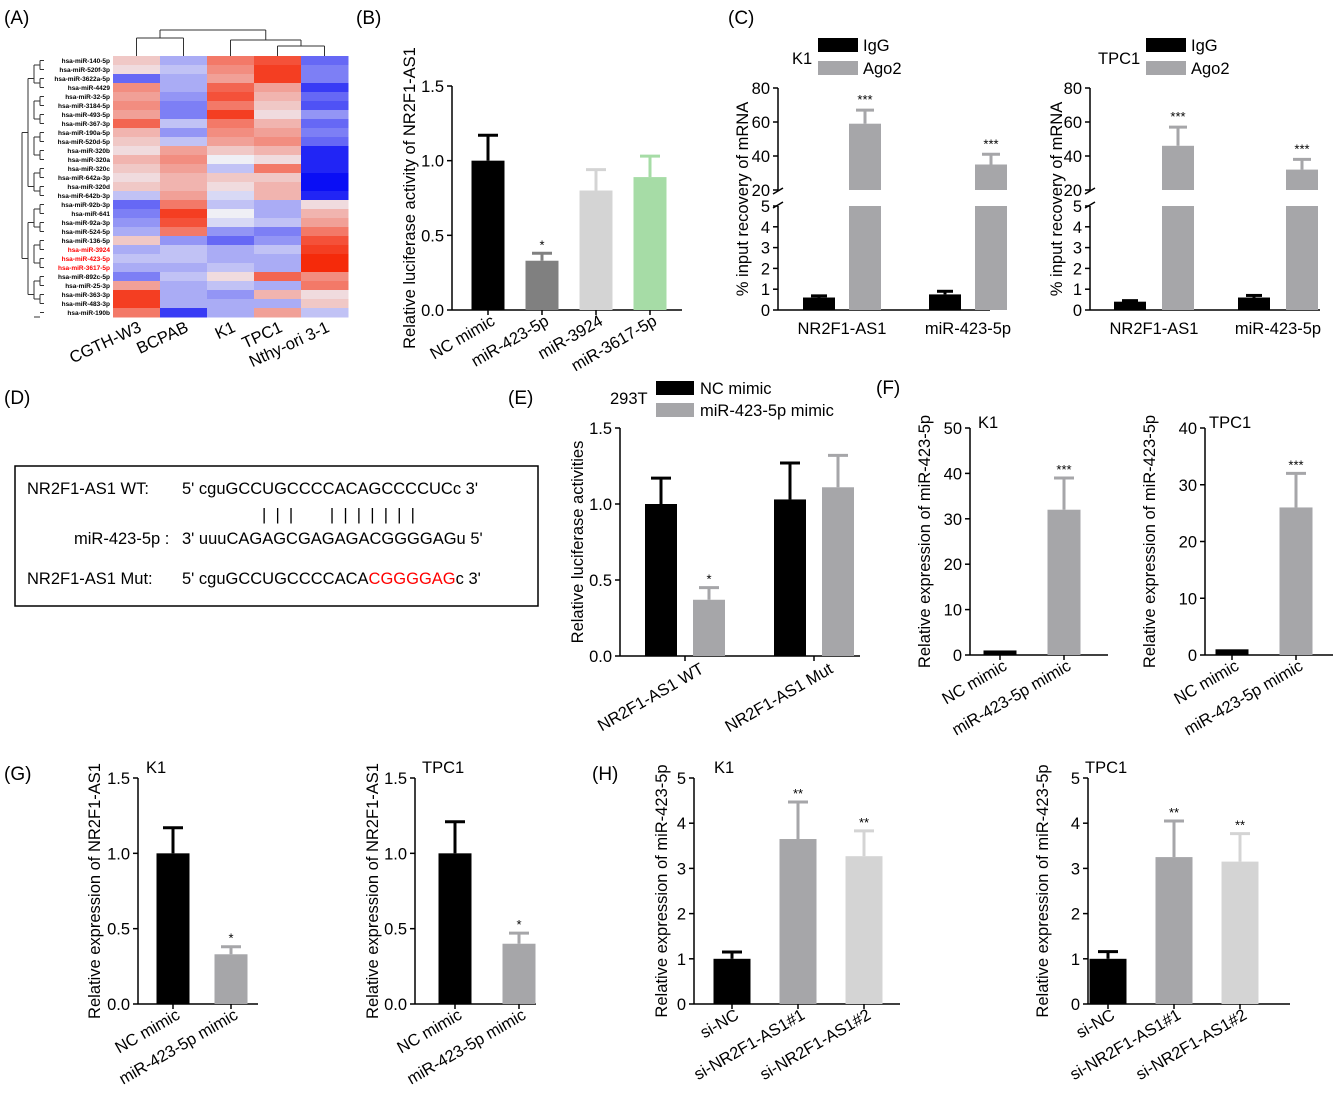 The width and height of the screenshot is (1333, 1094). Describe the element at coordinates (681, 915) in the screenshot. I see `y-tick-label: 2` at that location.